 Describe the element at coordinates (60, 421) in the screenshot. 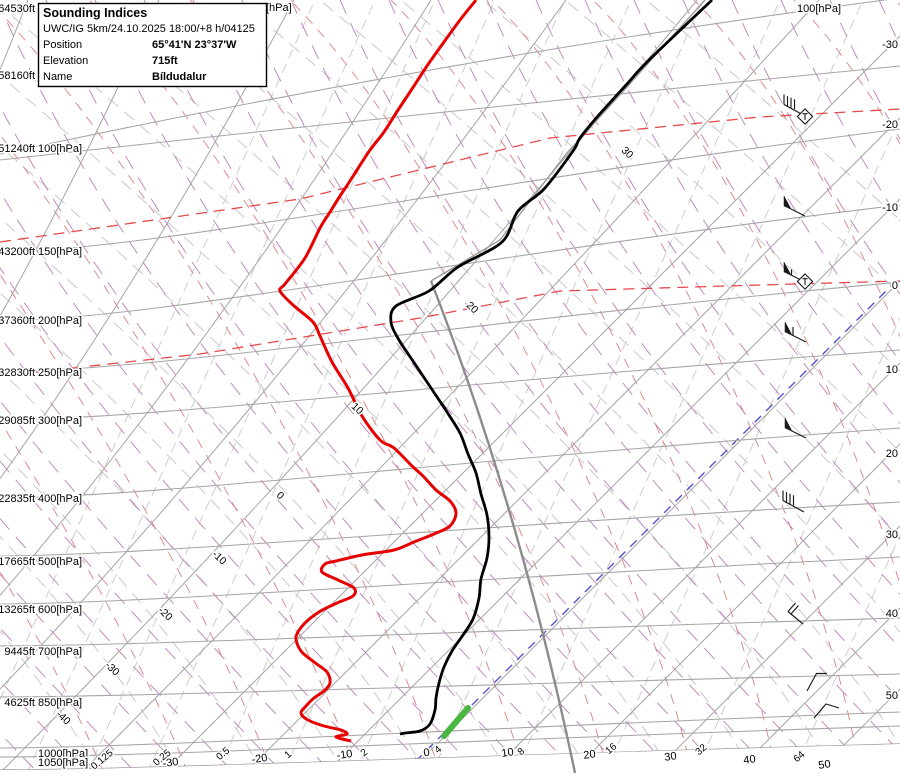

I see `svg-text: 300[hPa]` at that location.